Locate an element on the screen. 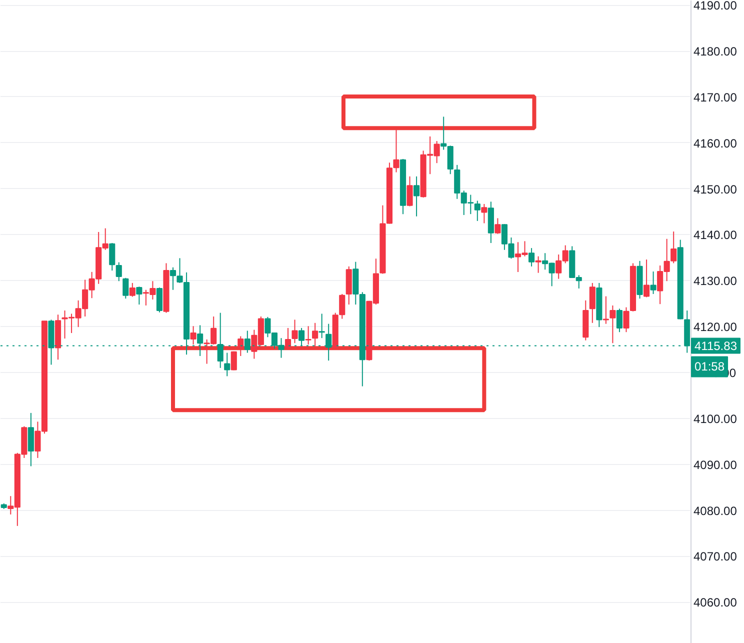 This screenshot has height=643, width=744. y-tick-label: 4150.00 is located at coordinates (716, 189).